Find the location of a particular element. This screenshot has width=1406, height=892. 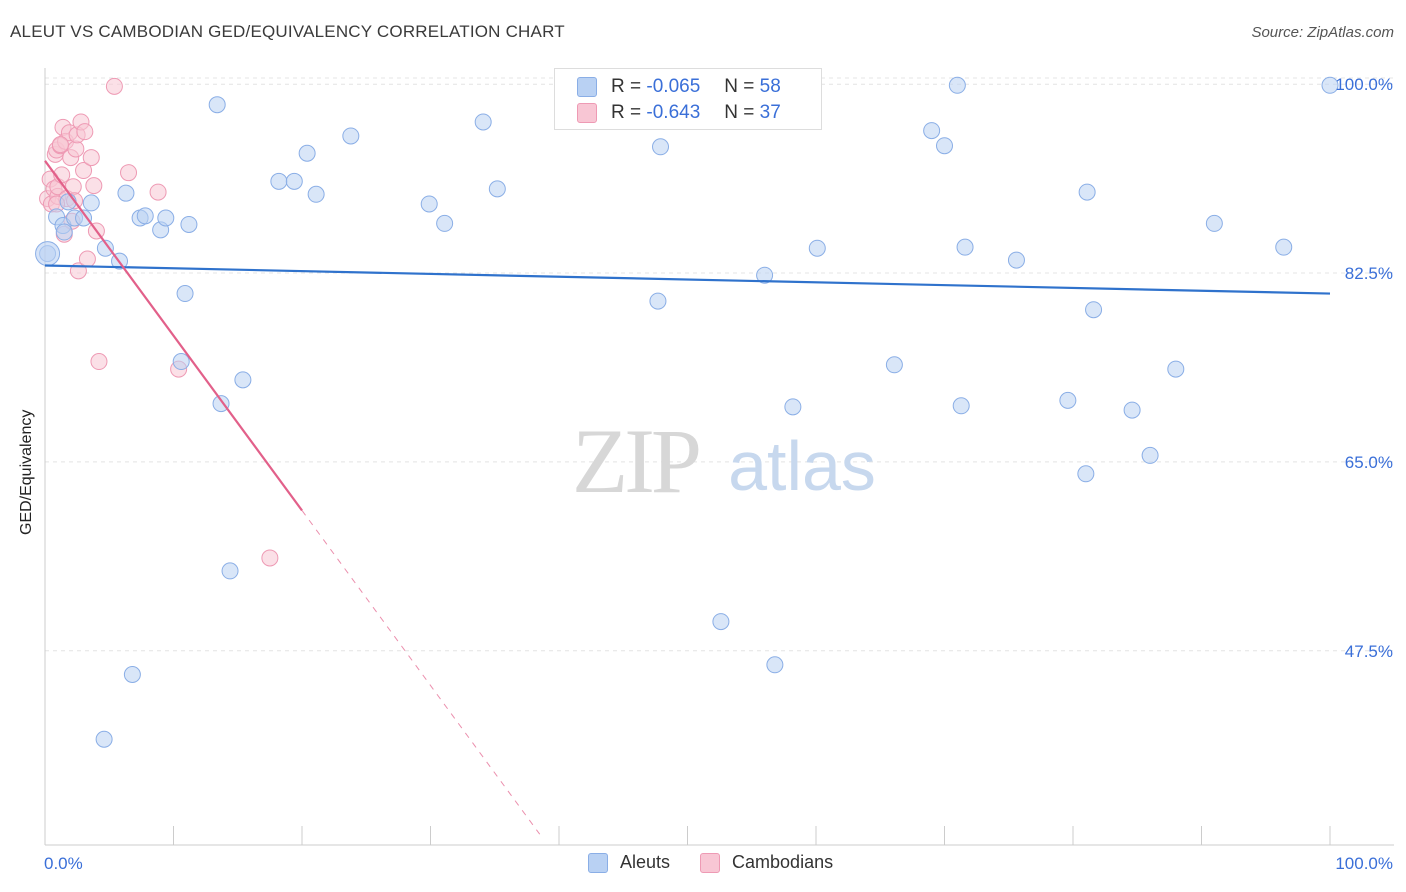

x-tick-label: 100.0% is located at coordinates (1364, 863).